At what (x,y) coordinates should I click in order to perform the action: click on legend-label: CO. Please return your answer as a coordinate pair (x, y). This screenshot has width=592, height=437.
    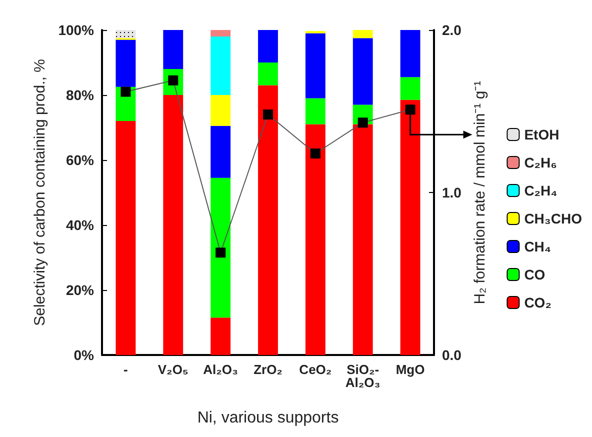
    Looking at the image, I should click on (535, 274).